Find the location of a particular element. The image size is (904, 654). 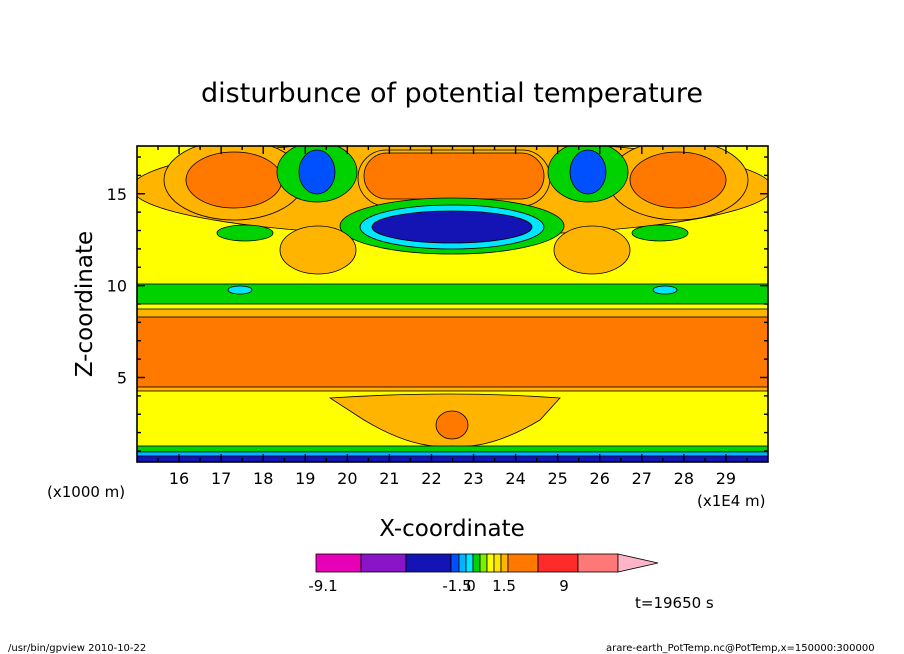

cool-spot-right is located at coordinates (665, 290).